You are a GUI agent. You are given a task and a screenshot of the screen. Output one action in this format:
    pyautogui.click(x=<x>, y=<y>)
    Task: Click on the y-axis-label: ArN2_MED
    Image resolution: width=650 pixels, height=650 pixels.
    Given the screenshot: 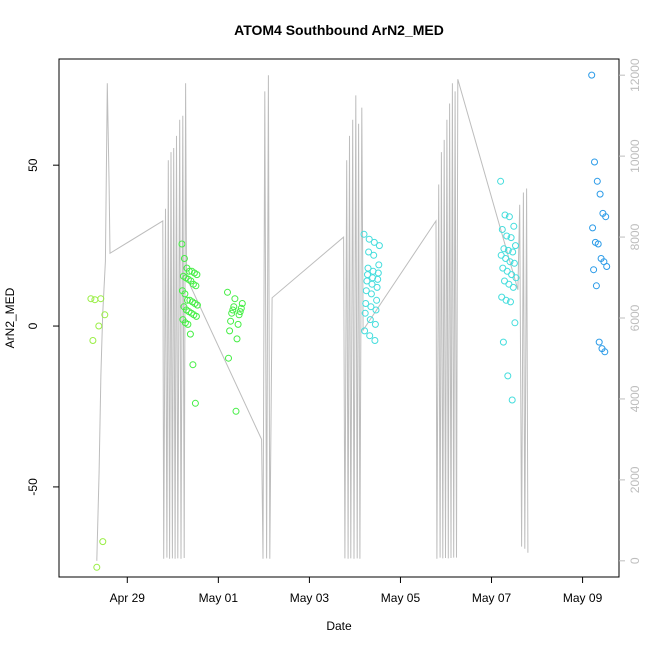 What is the action you would take?
    pyautogui.click(x=10, y=317)
    